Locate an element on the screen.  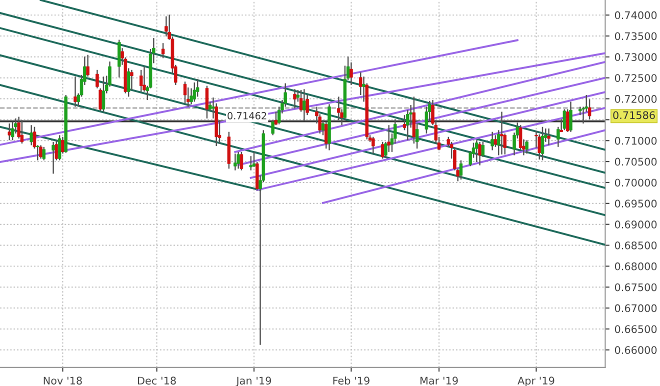
y-tick-label: 0.74000 is located at coordinates (635, 15).